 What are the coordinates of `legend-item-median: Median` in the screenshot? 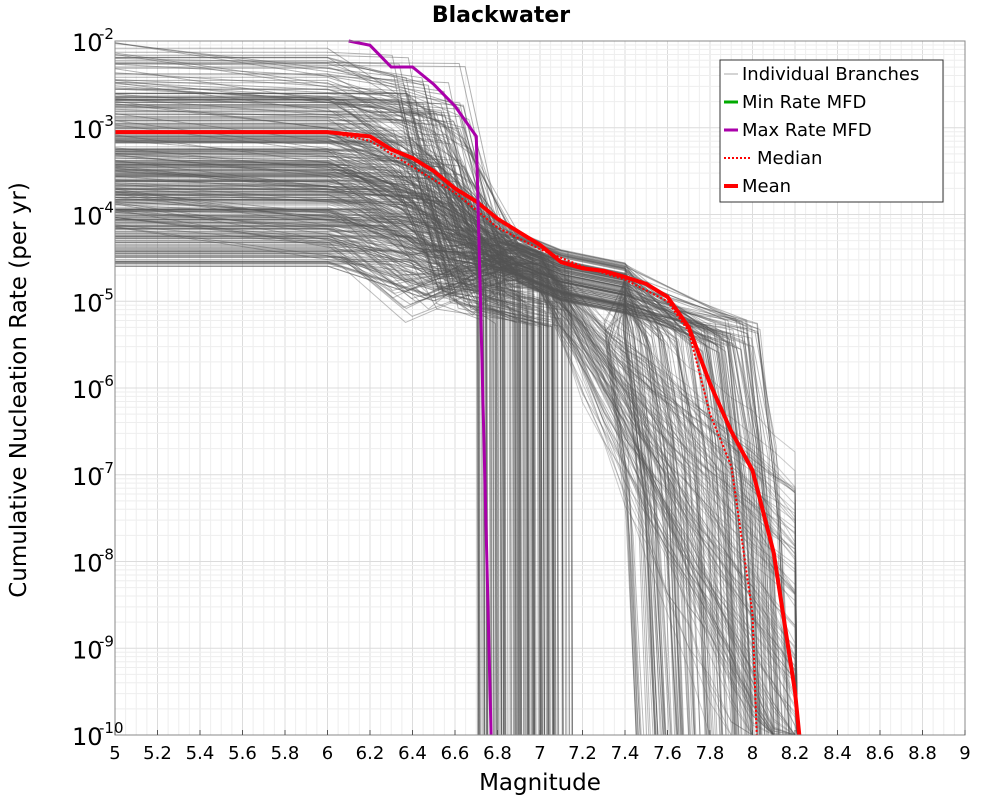 It's located at (773, 158).